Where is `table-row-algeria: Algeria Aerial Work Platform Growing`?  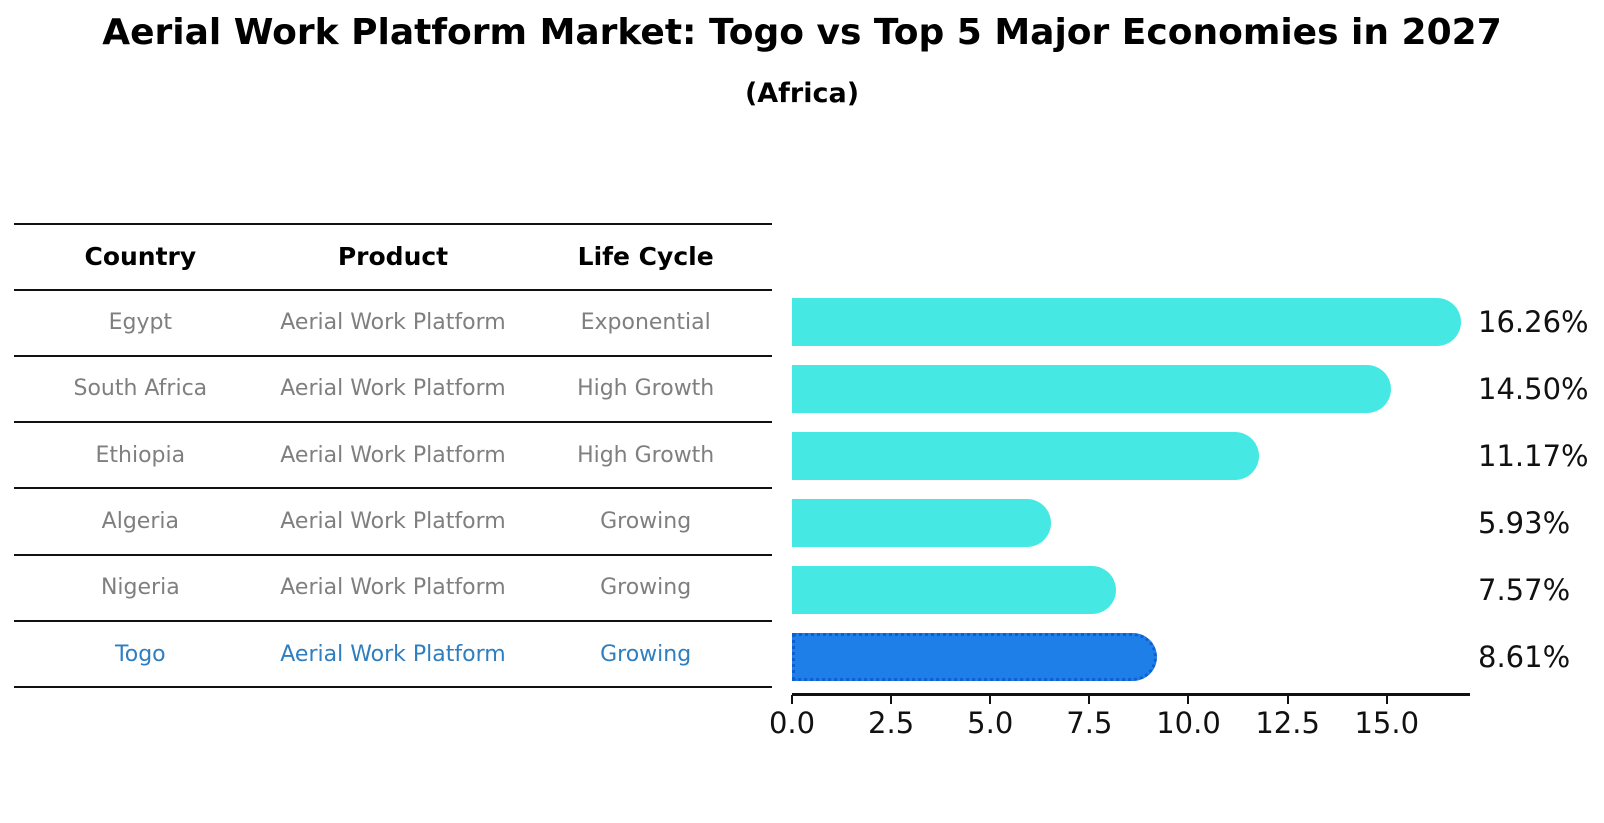
table-row-algeria: Algeria Aerial Work Platform Growing is located at coordinates (393, 522).